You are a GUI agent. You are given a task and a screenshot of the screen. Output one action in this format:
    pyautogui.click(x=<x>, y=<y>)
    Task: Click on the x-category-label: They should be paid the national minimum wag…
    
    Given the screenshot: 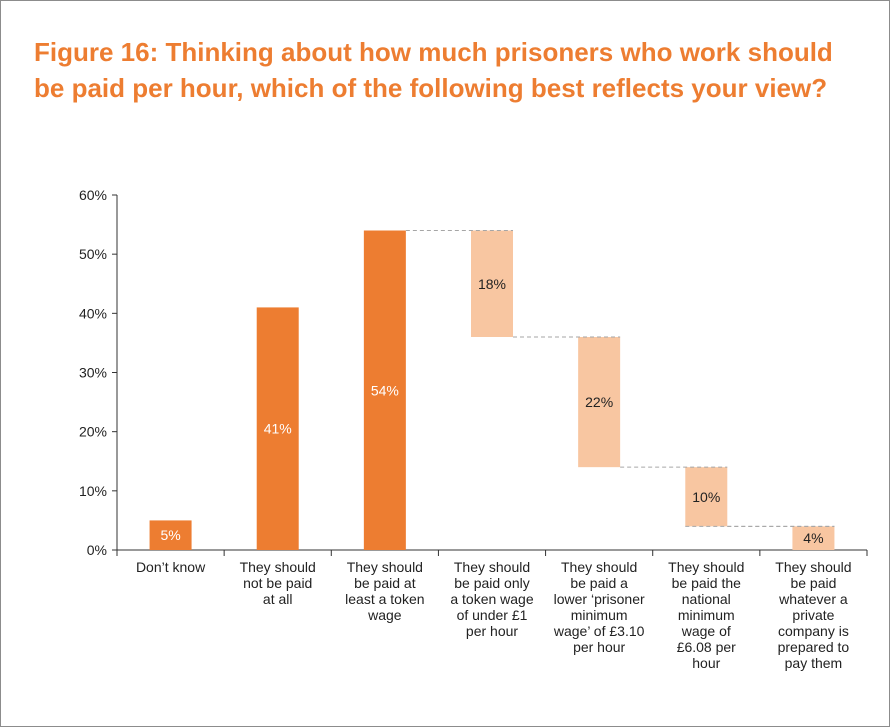 What is the action you would take?
    pyautogui.click(x=706, y=615)
    